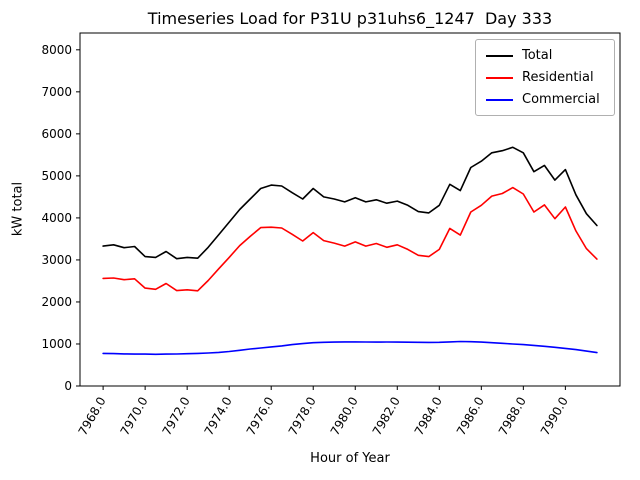  I want to click on svg-text: 7990.0, so click(554, 416).